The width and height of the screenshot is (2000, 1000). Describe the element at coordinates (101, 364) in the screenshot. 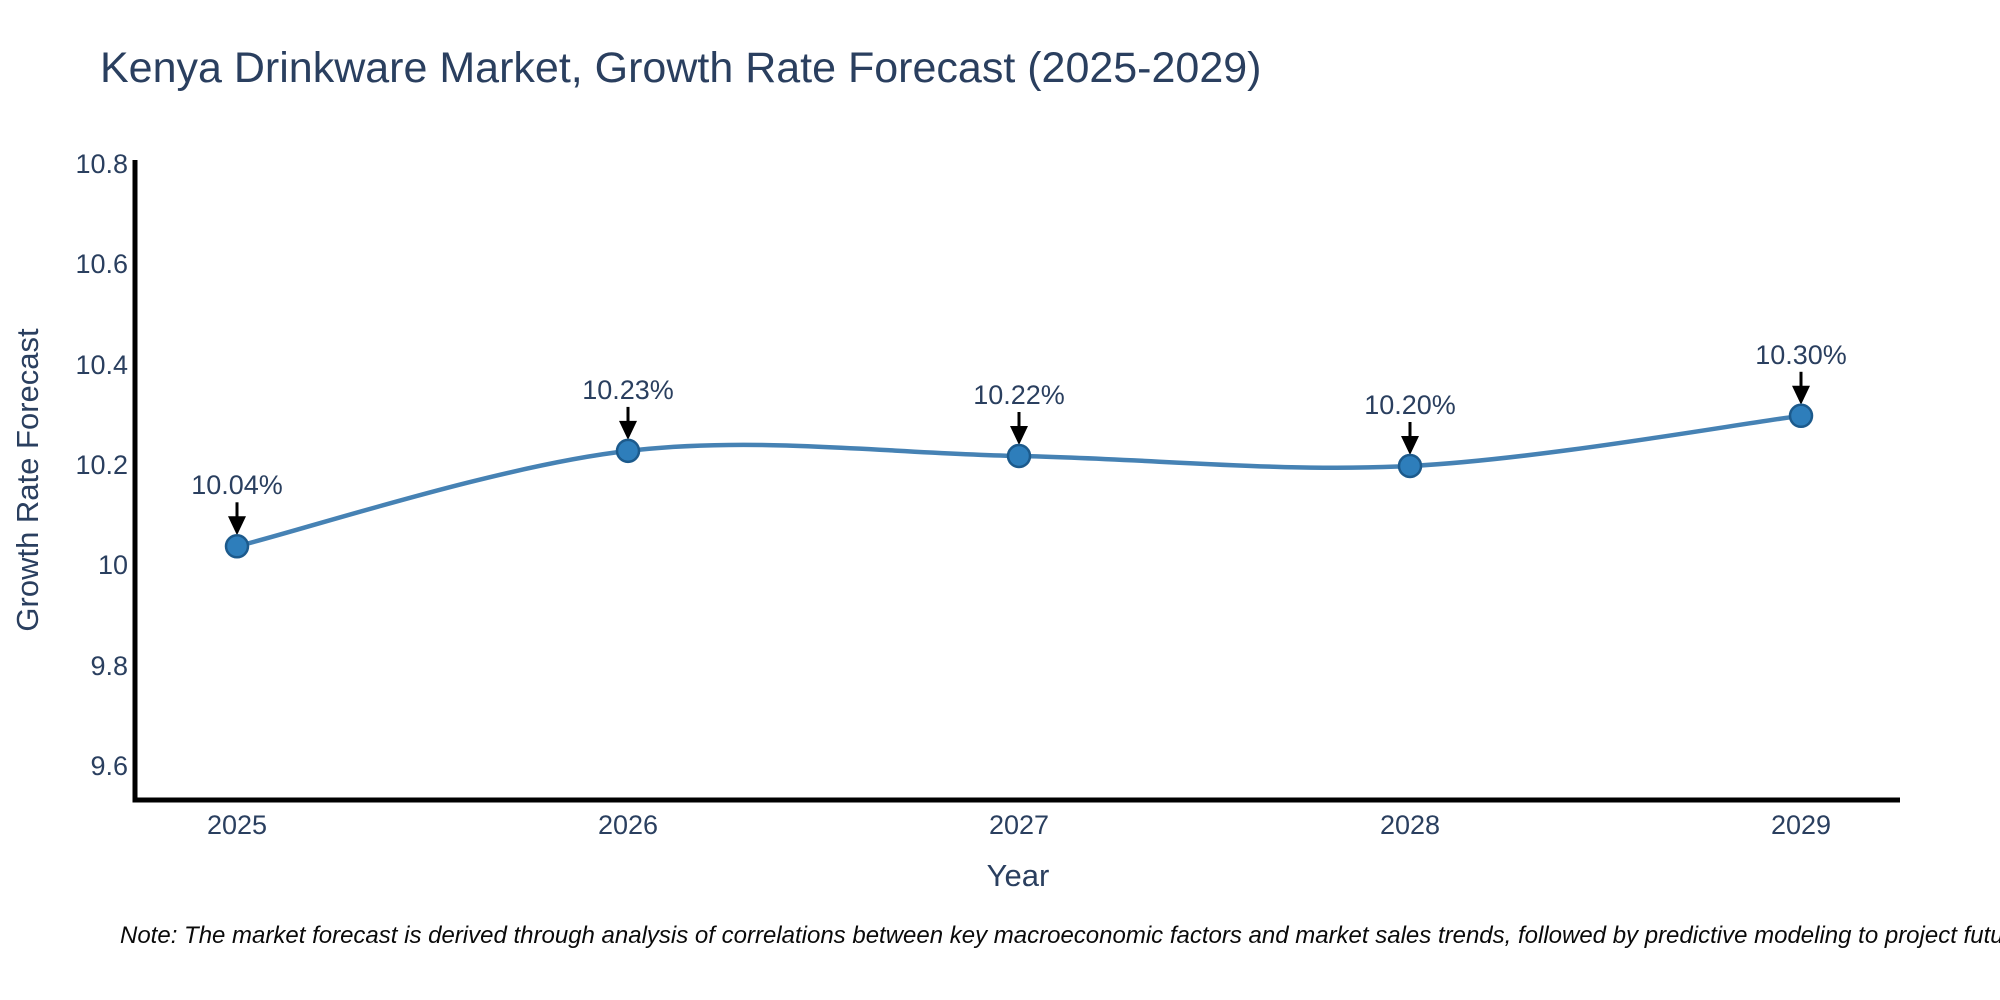

I see `y-tick-label: 10.4` at that location.